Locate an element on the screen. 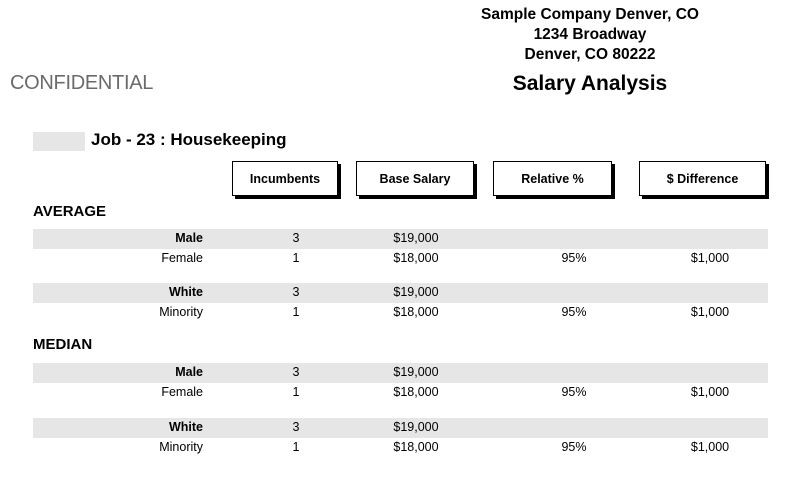 This screenshot has width=800, height=479. section-title-average: AVERAGE is located at coordinates (70, 211).